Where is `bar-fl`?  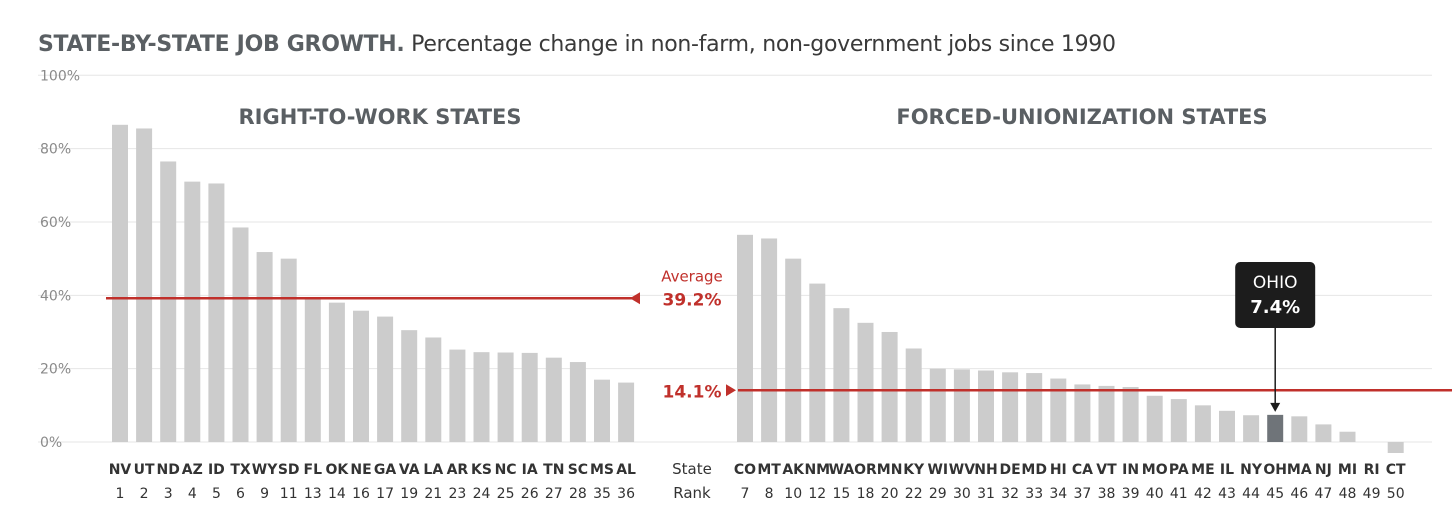
bar-fl is located at coordinates (312, 369).